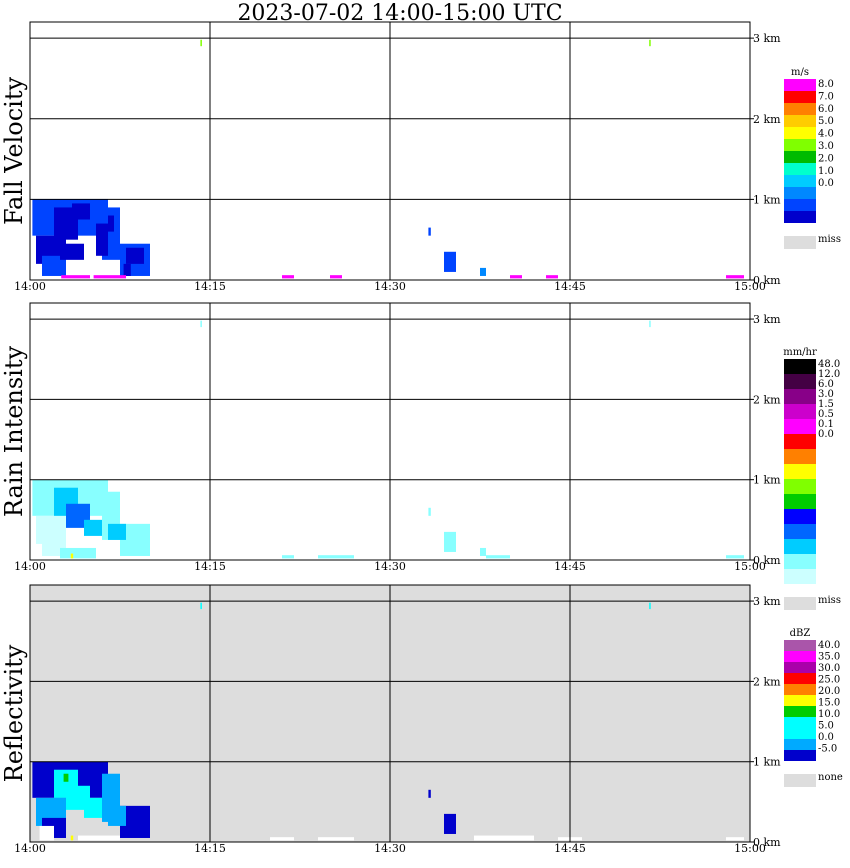 Image resolution: width=850 pixels, height=868 pixels. What do you see at coordinates (829, 657) in the screenshot?
I see `legend-label: 35.0` at bounding box center [829, 657].